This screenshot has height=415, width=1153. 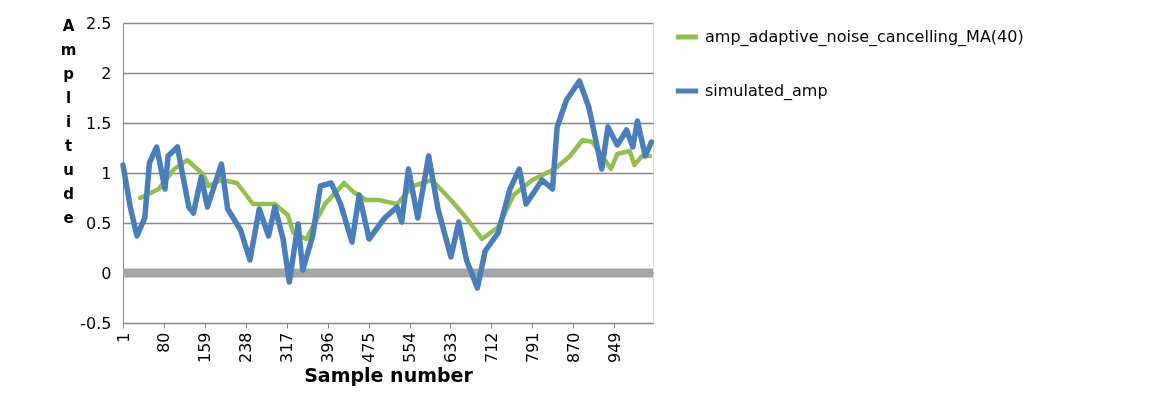 I want to click on y-tick-label: 0, so click(x=106, y=273).